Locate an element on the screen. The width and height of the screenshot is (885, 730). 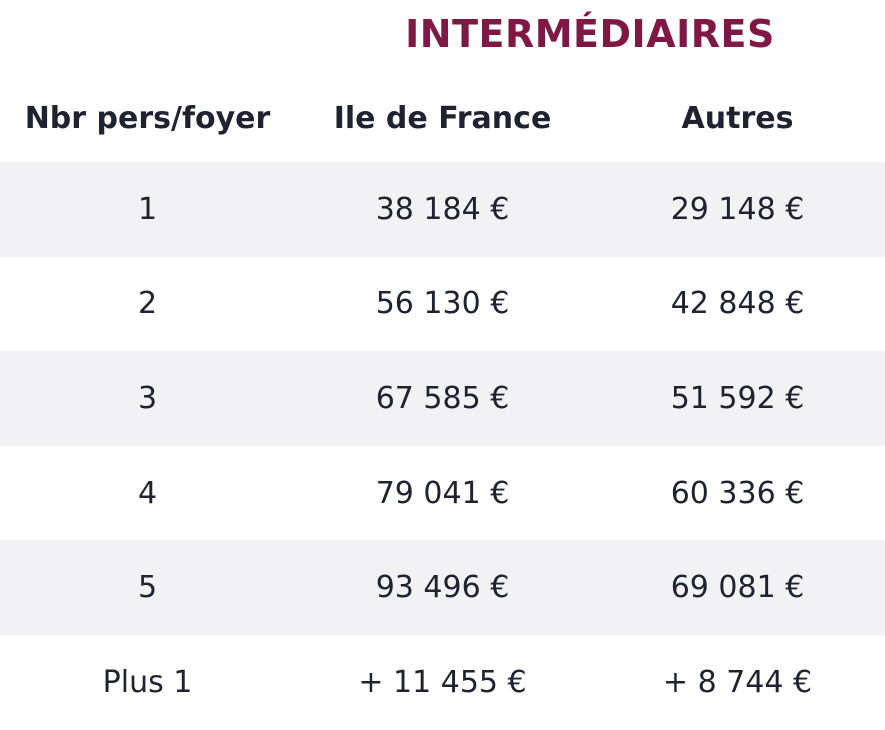
ile-de-france-cell: 38 184 € is located at coordinates (442, 209).